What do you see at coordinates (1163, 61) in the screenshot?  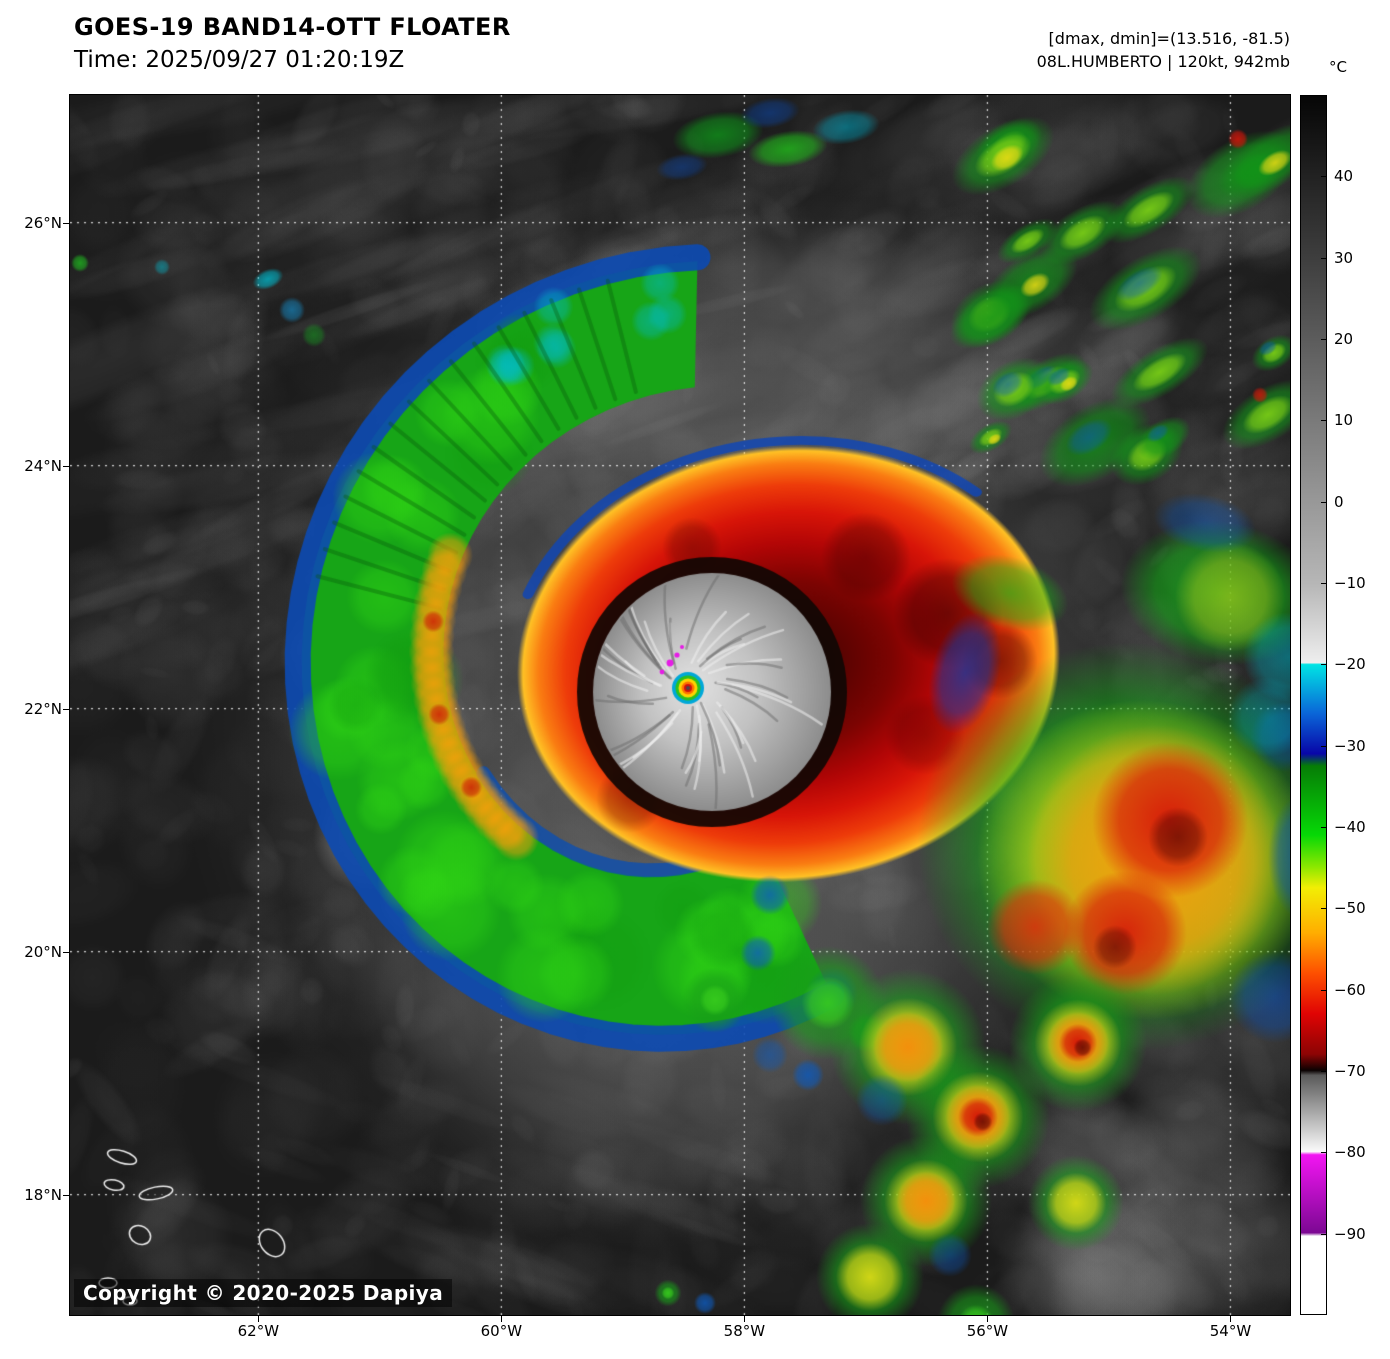 I see `storm-info: 08L.HUMBERTO | 120kt, 942mb` at bounding box center [1163, 61].